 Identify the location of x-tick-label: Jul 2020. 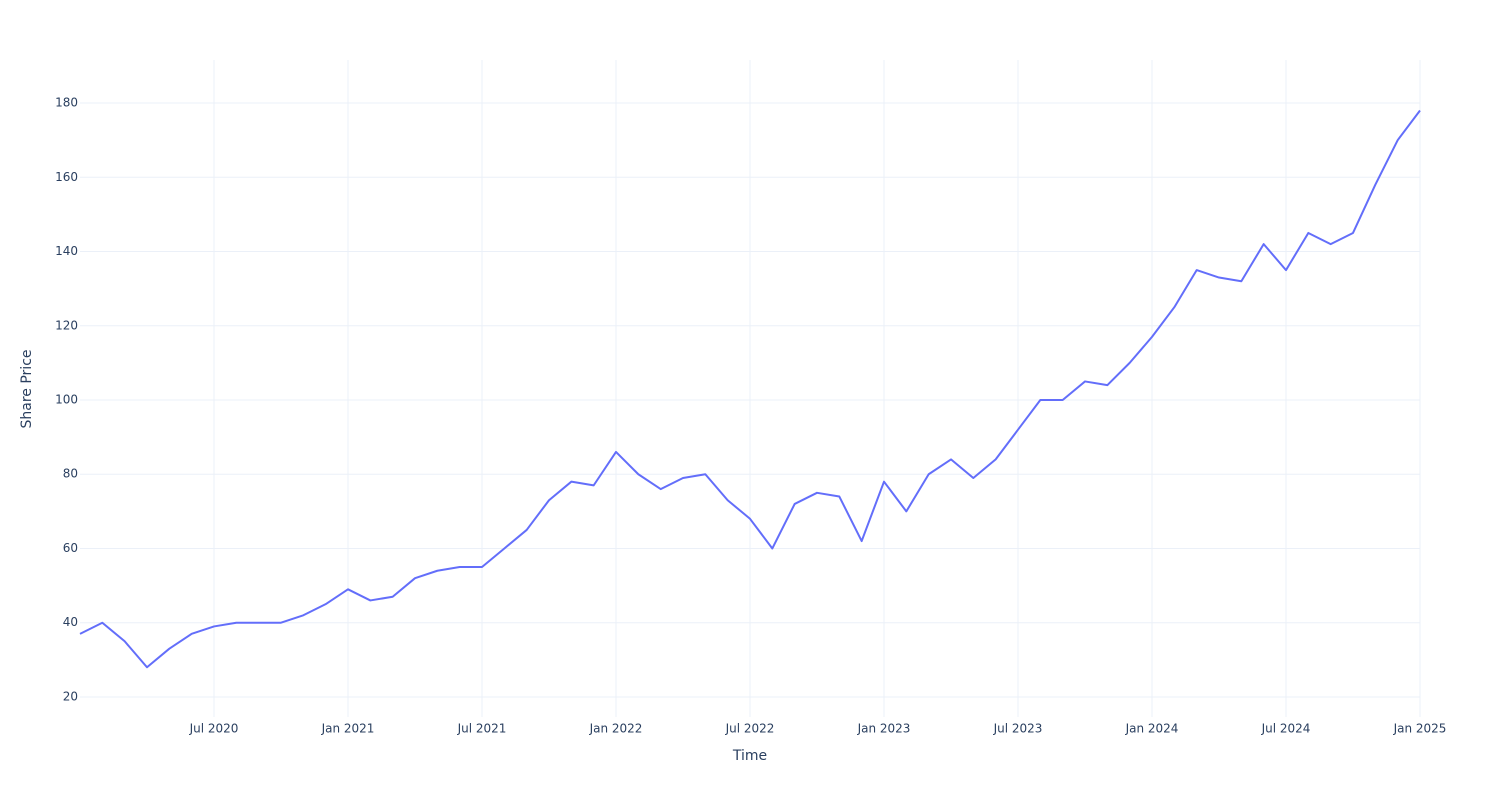
(214, 729).